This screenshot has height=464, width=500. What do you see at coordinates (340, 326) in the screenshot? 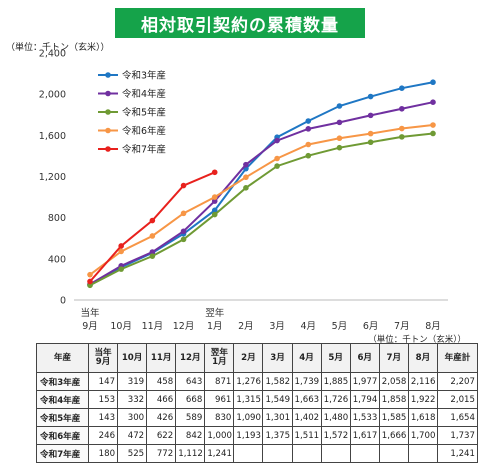
I see `x-tick-label: 5月` at bounding box center [340, 326].